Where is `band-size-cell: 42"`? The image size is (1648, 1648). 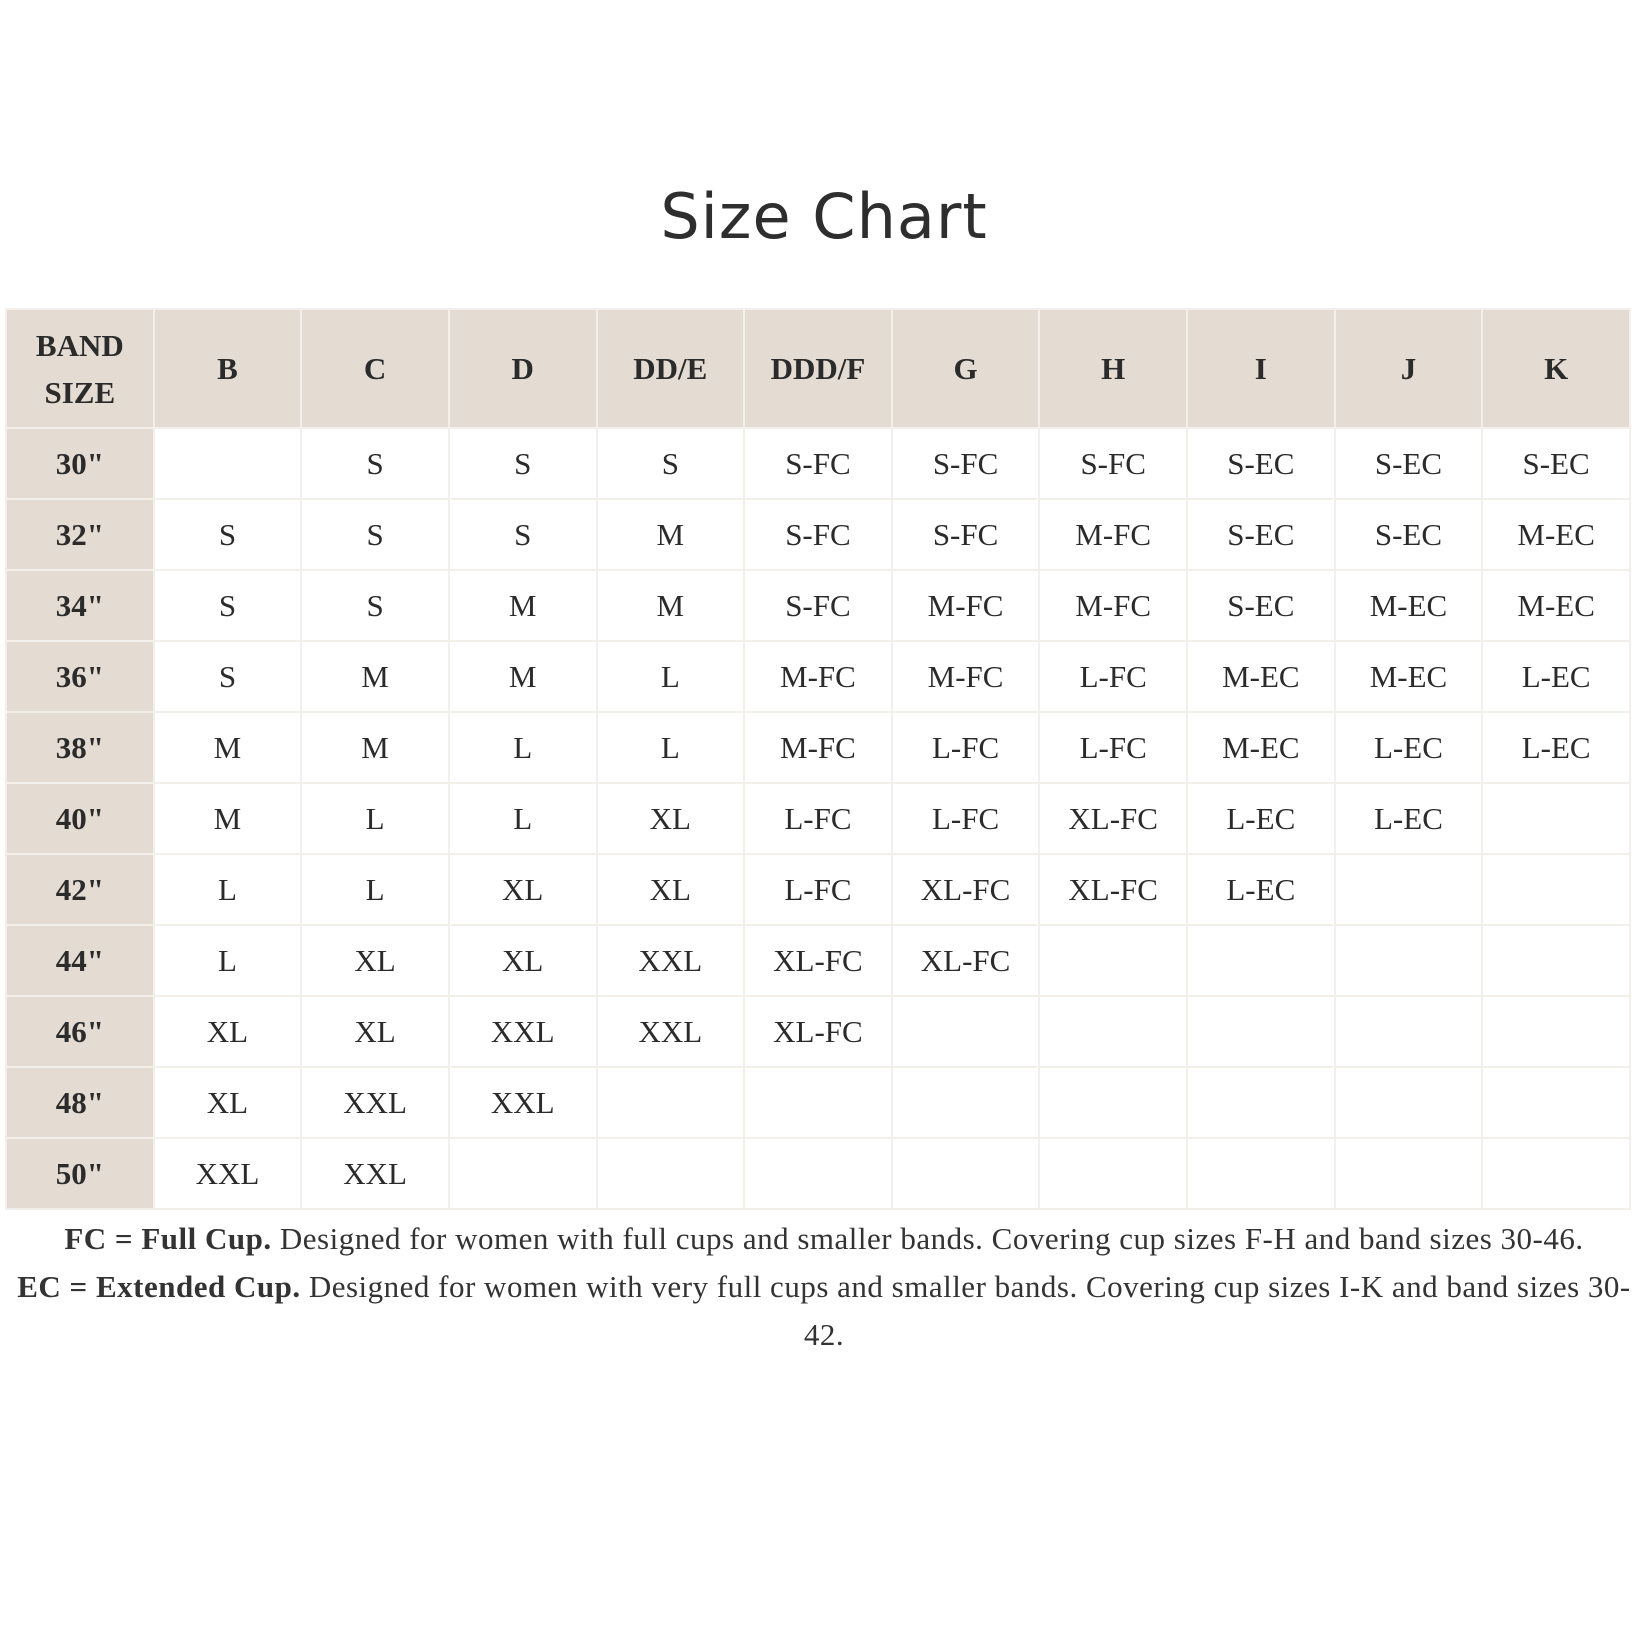
band-size-cell: 42" is located at coordinates (80, 889).